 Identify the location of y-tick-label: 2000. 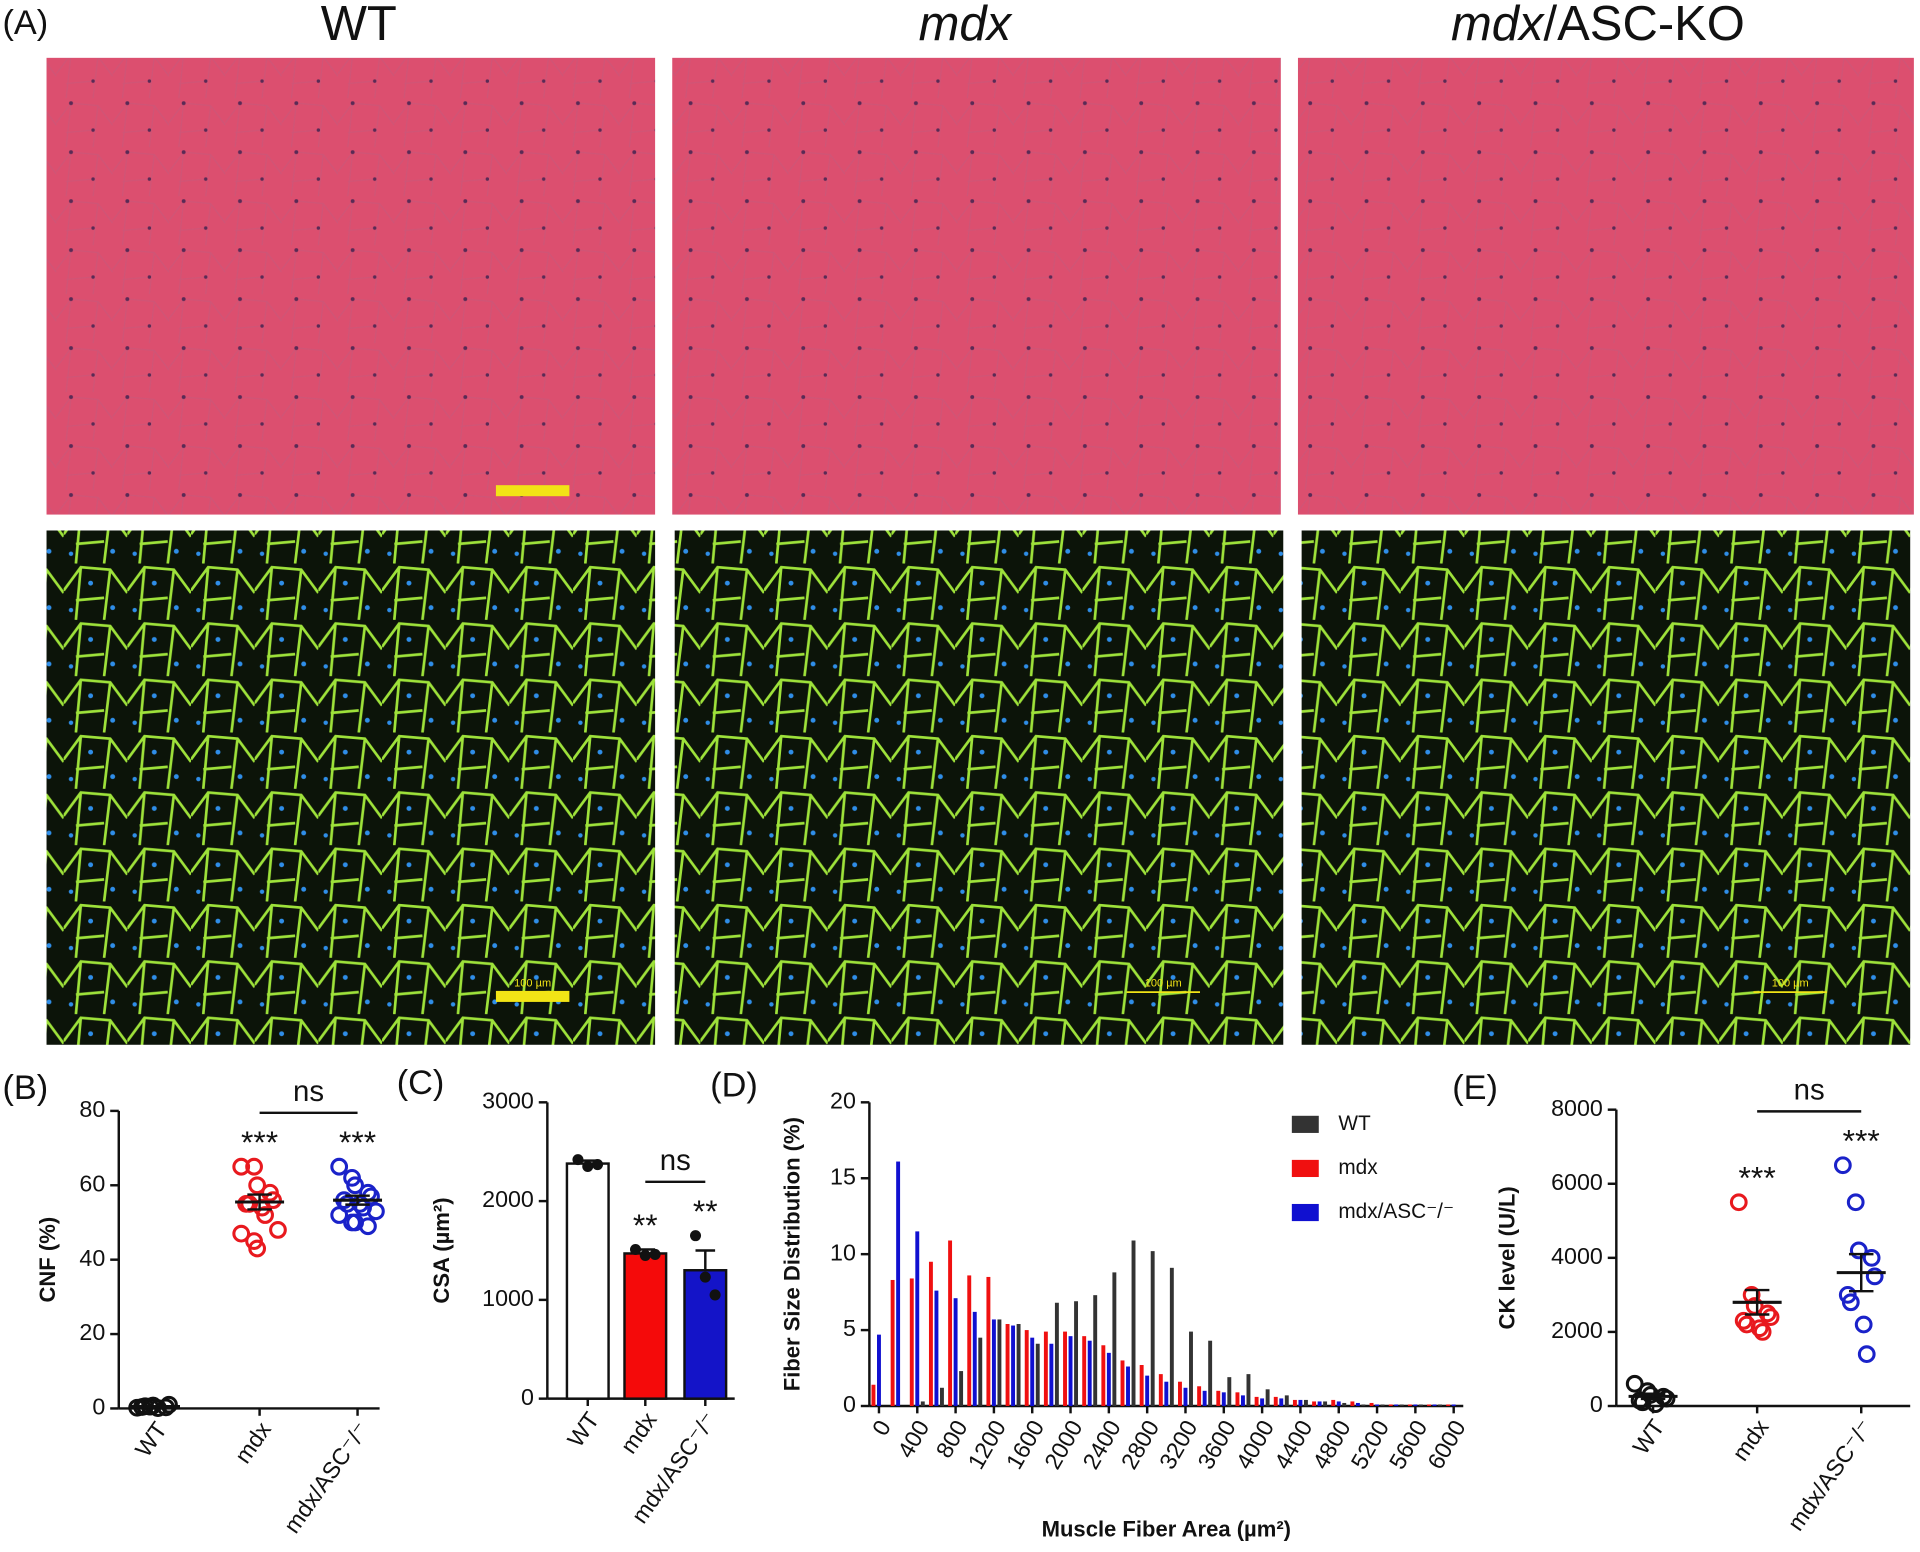
(508, 1199).